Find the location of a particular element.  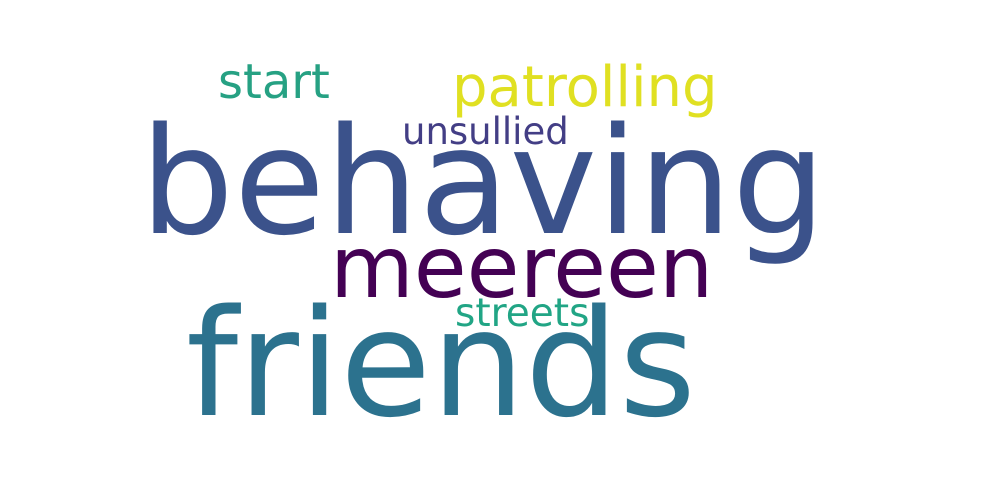

word-meereen: meereen is located at coordinates (522, 268).